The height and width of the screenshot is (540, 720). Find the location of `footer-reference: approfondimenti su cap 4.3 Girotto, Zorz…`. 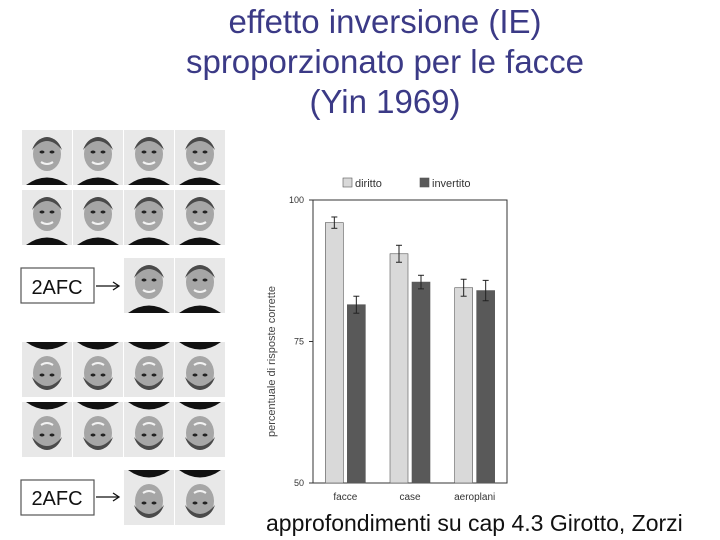

footer-reference: approfondimenti su cap 4.3 Girotto, Zorz… is located at coordinates (474, 523).